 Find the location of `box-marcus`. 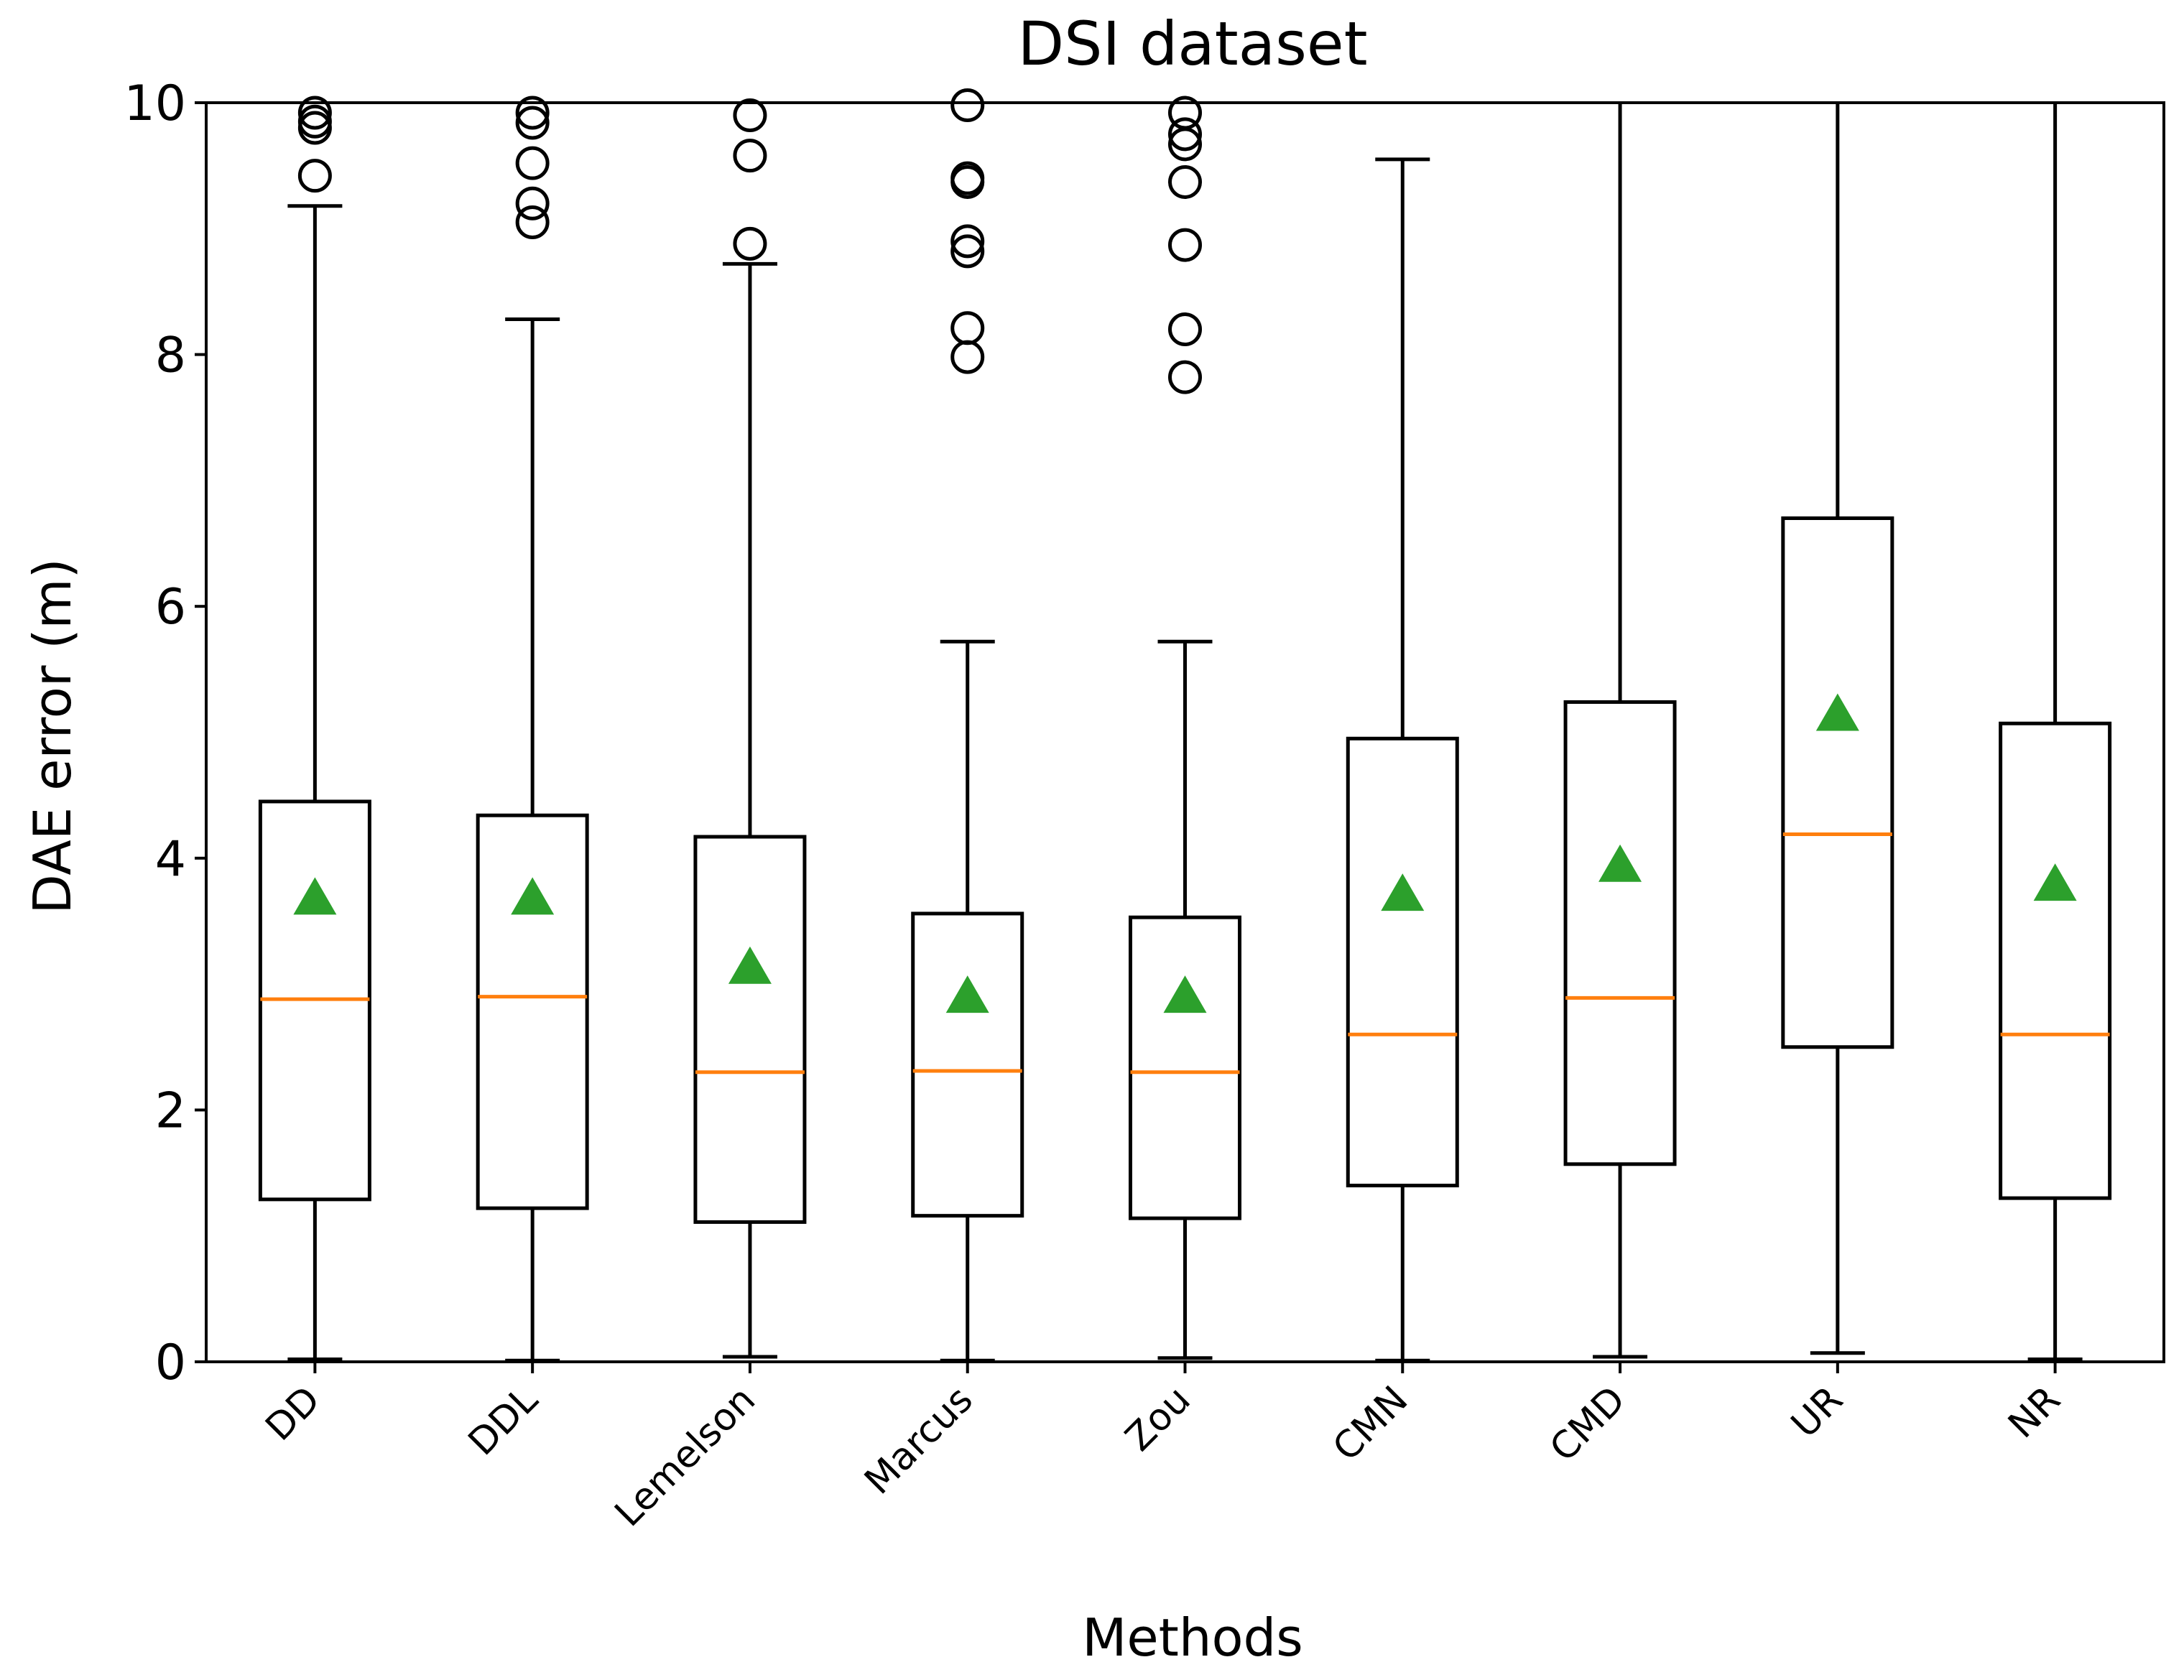

box-marcus is located at coordinates (967, 1064).